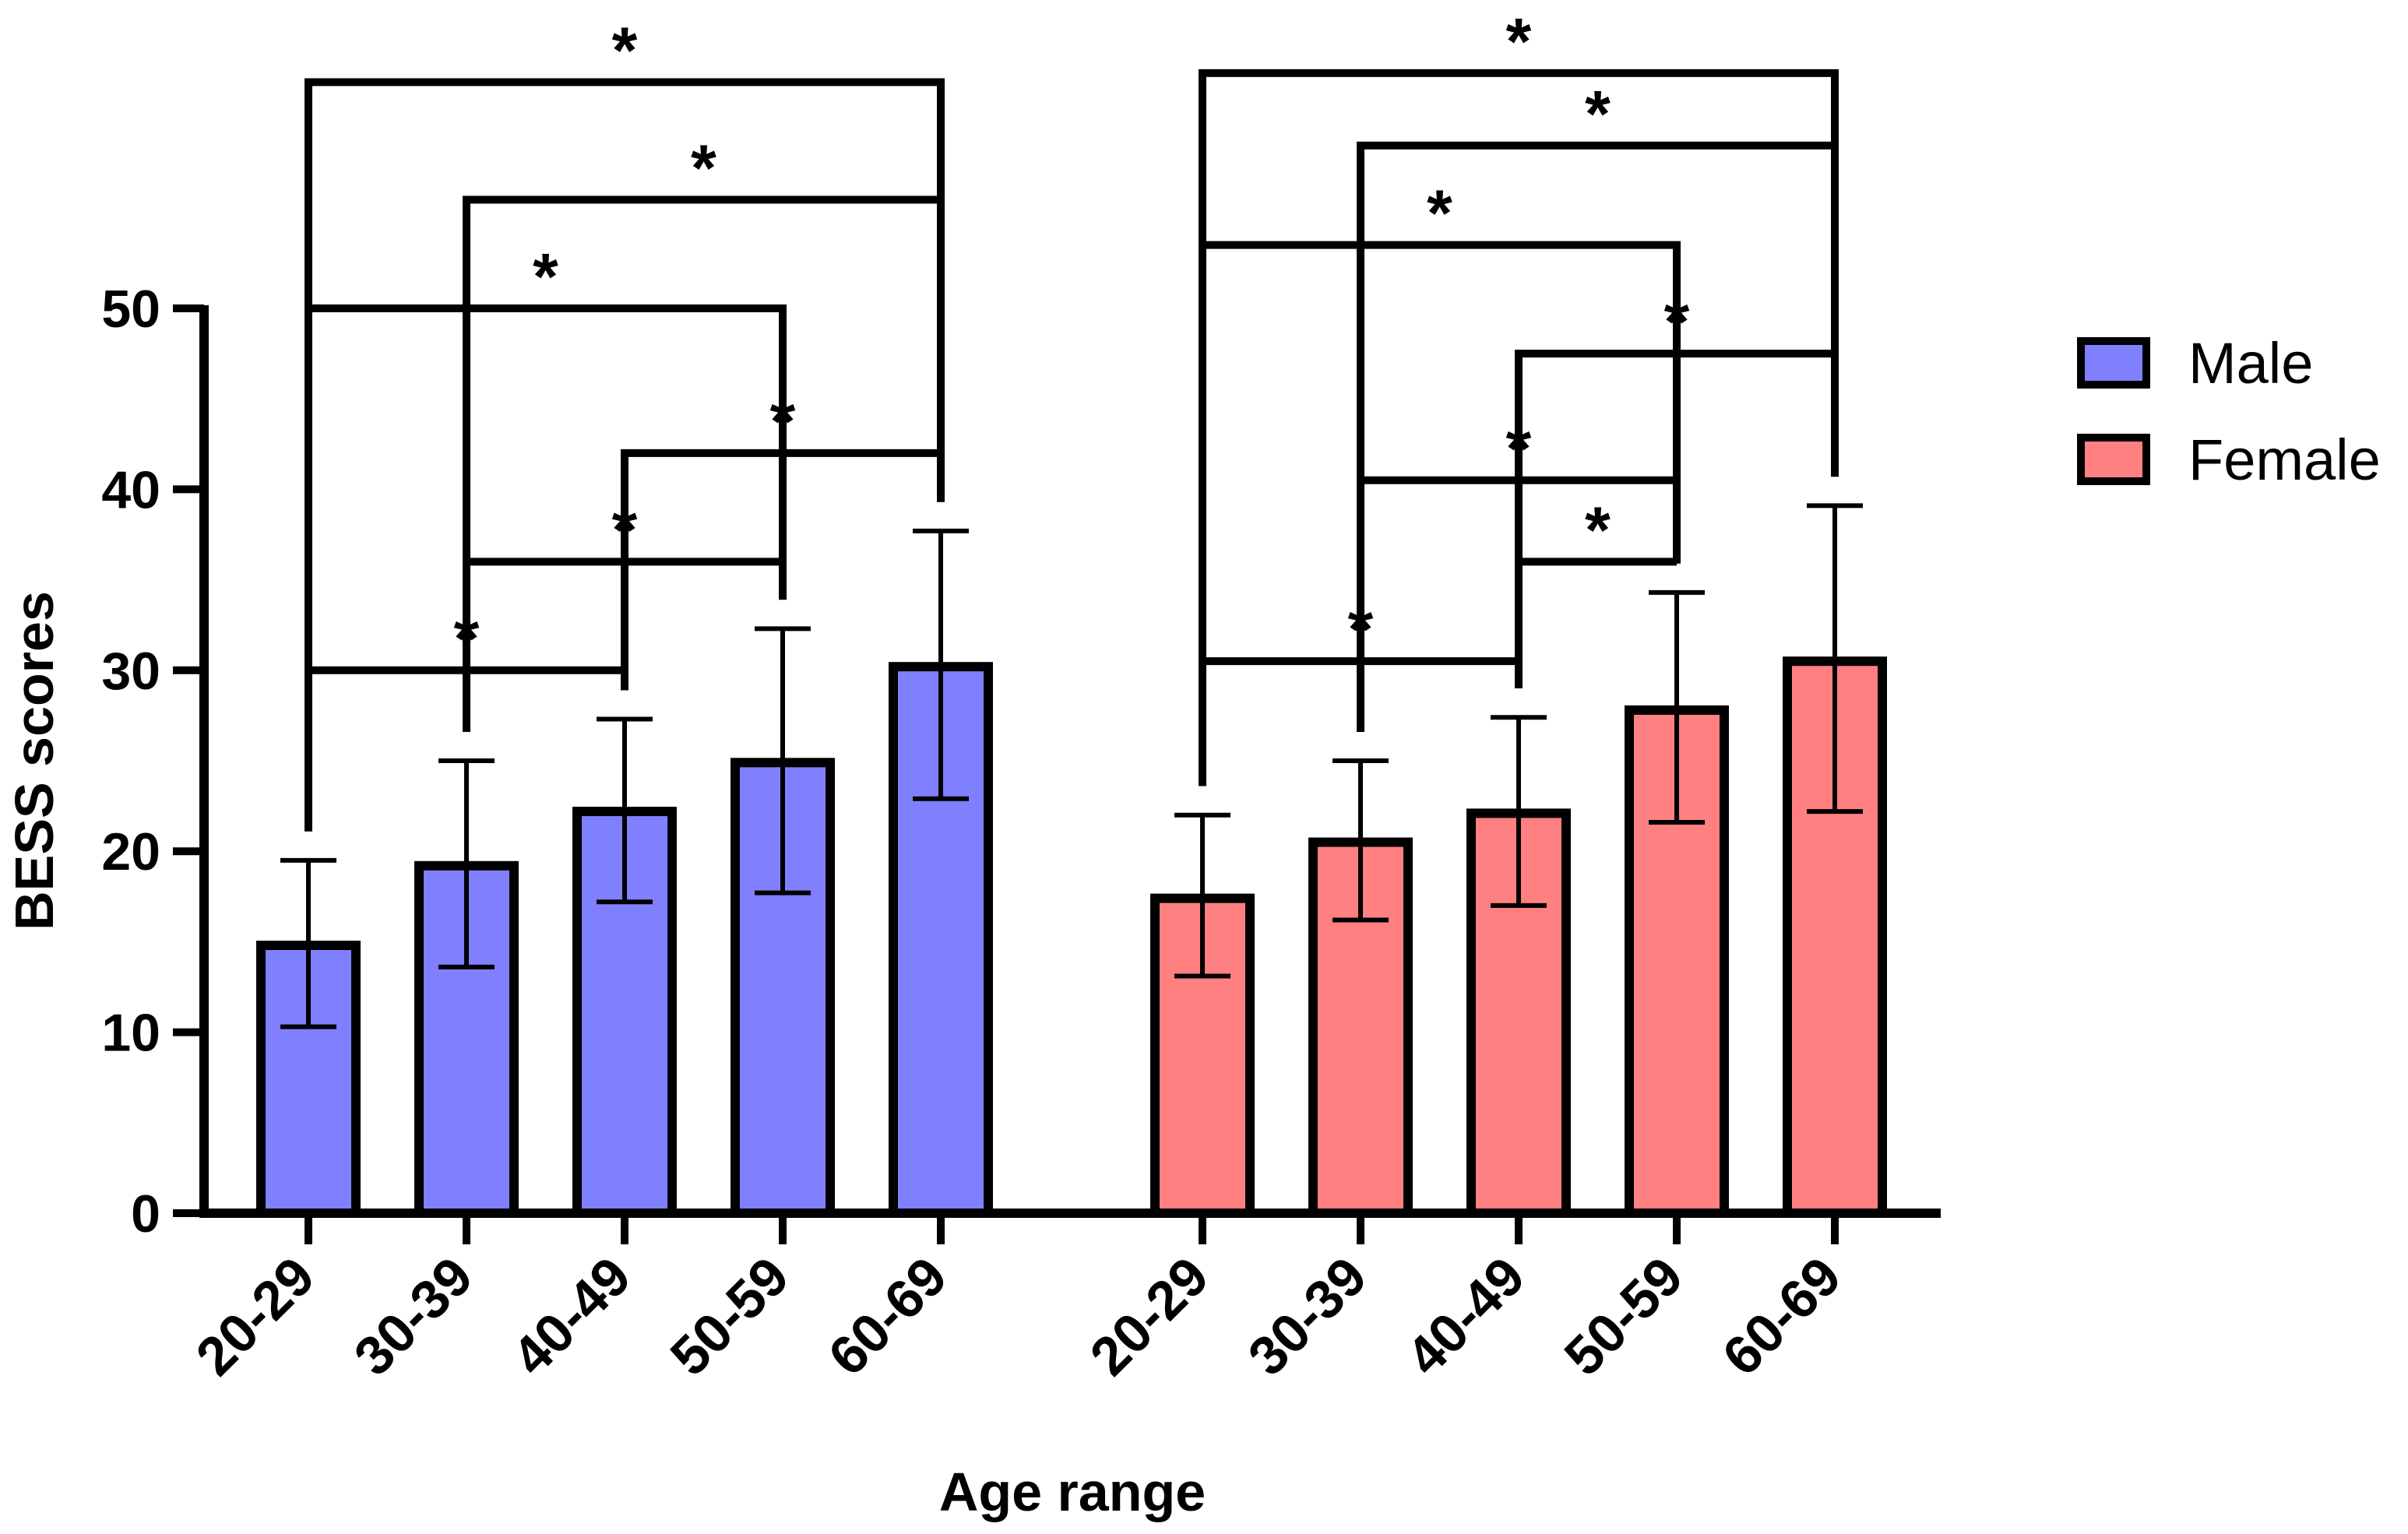 This screenshot has width=2408, height=1534. What do you see at coordinates (1624, 1316) in the screenshot?
I see `x-tick-label-female-50-59: 50-59` at bounding box center [1624, 1316].